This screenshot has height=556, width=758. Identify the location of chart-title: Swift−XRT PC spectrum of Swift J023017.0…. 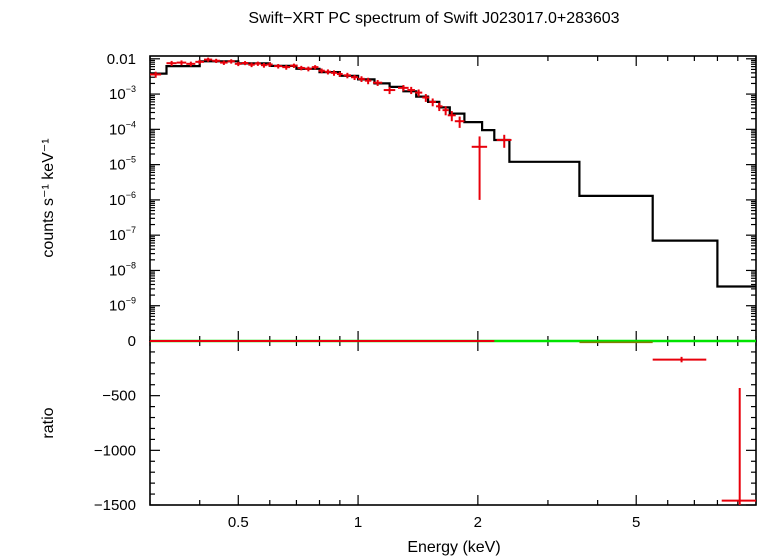
(433, 18).